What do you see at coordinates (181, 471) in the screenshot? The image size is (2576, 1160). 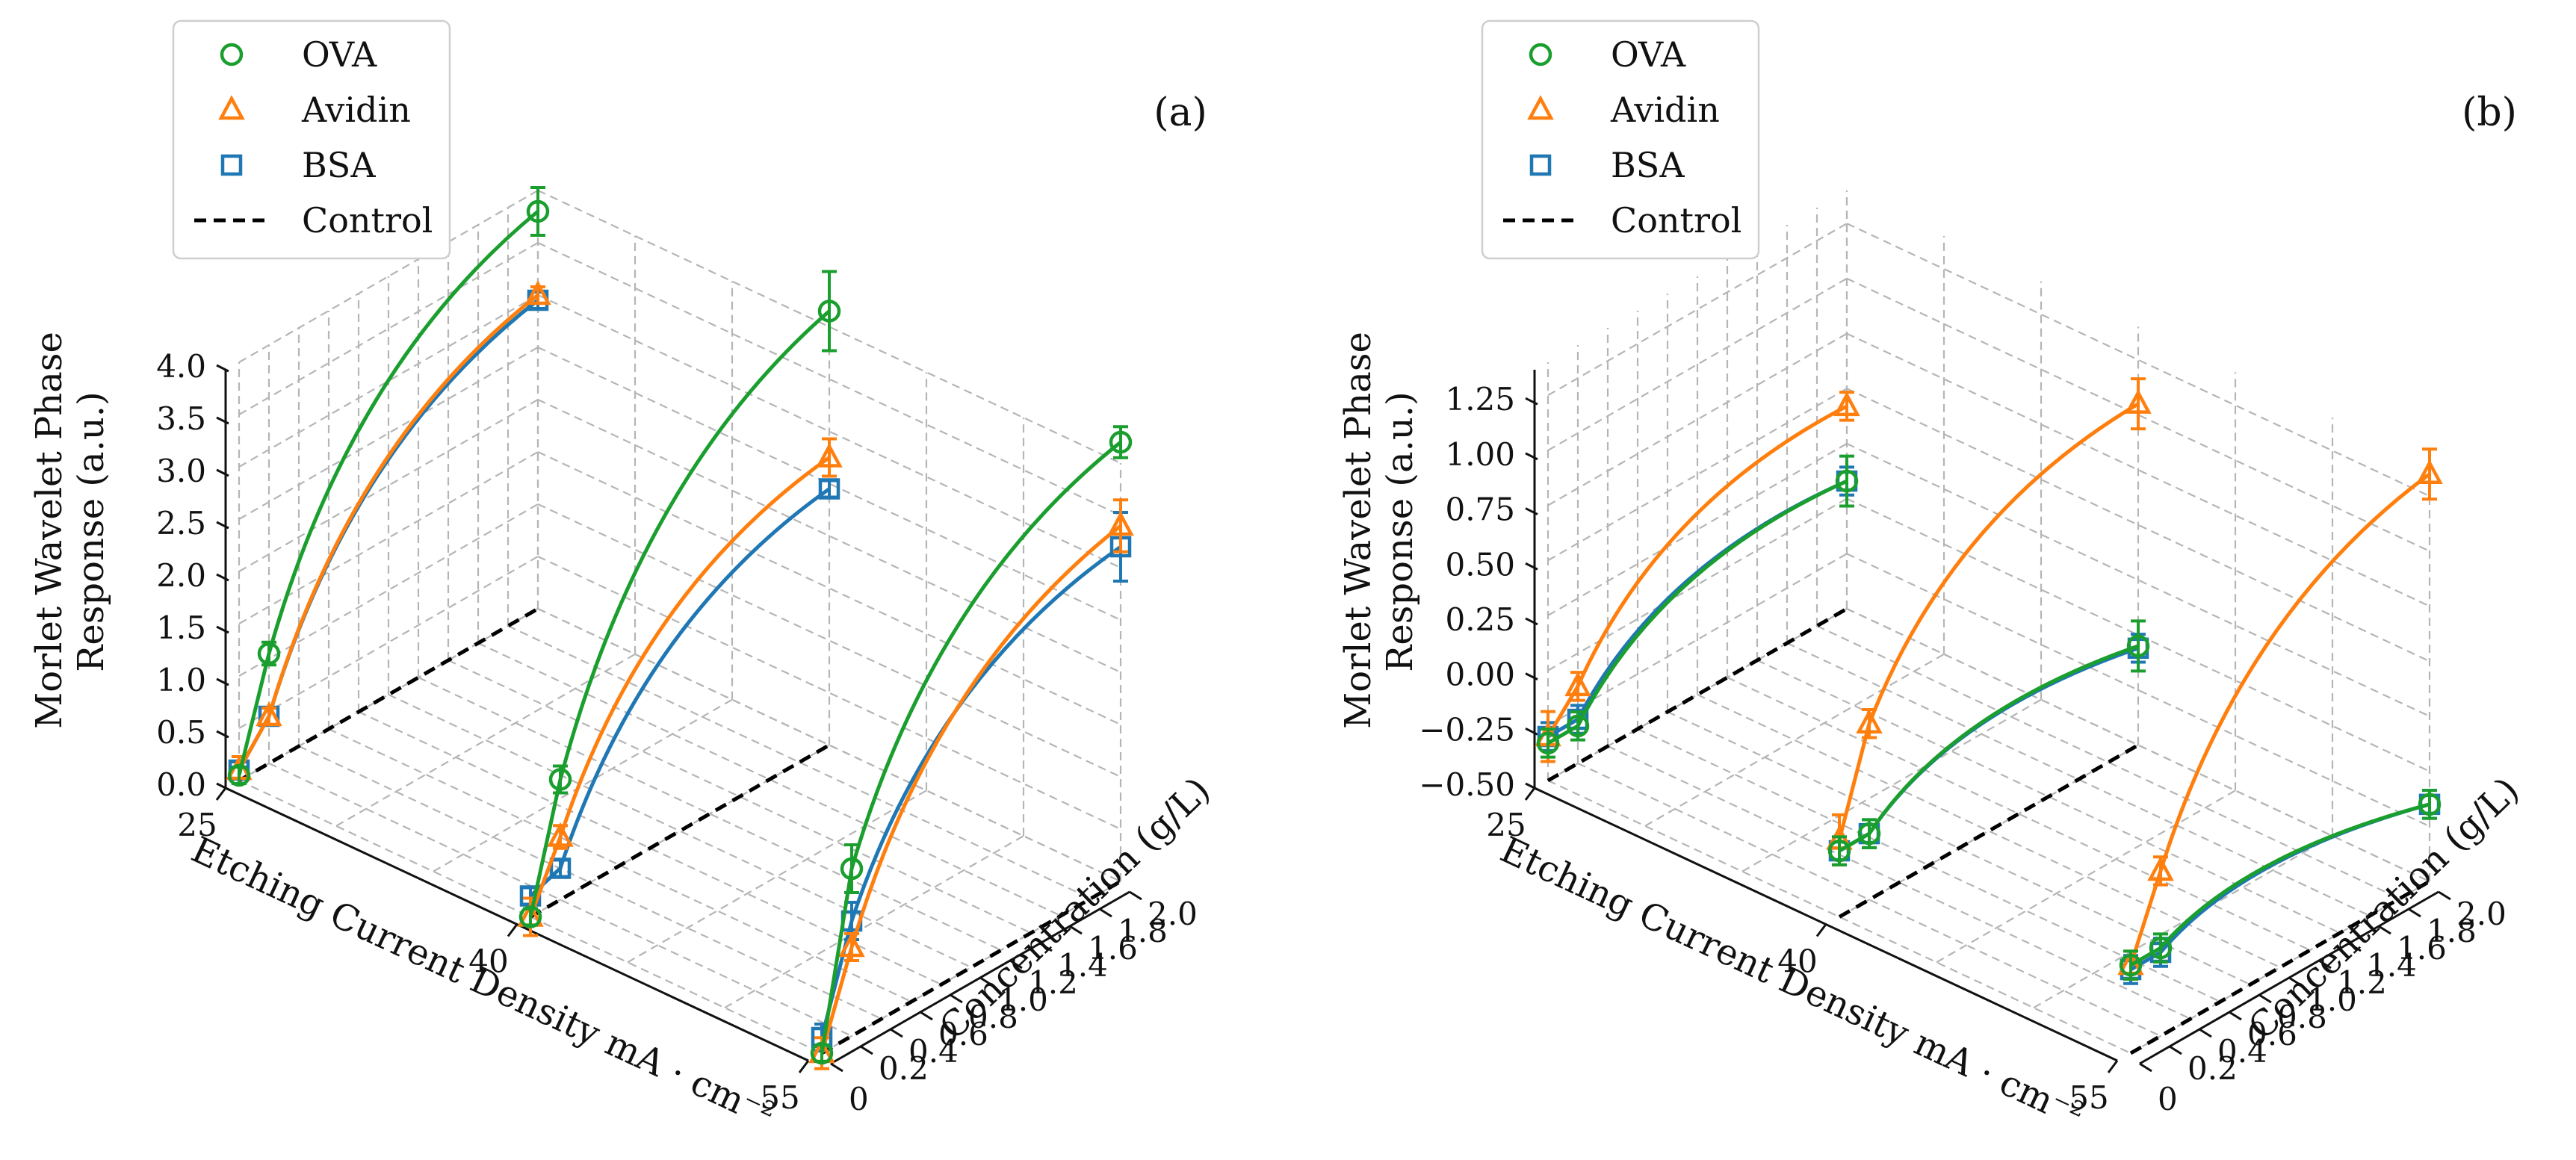 I see `z-tick-label: 3.0` at bounding box center [181, 471].